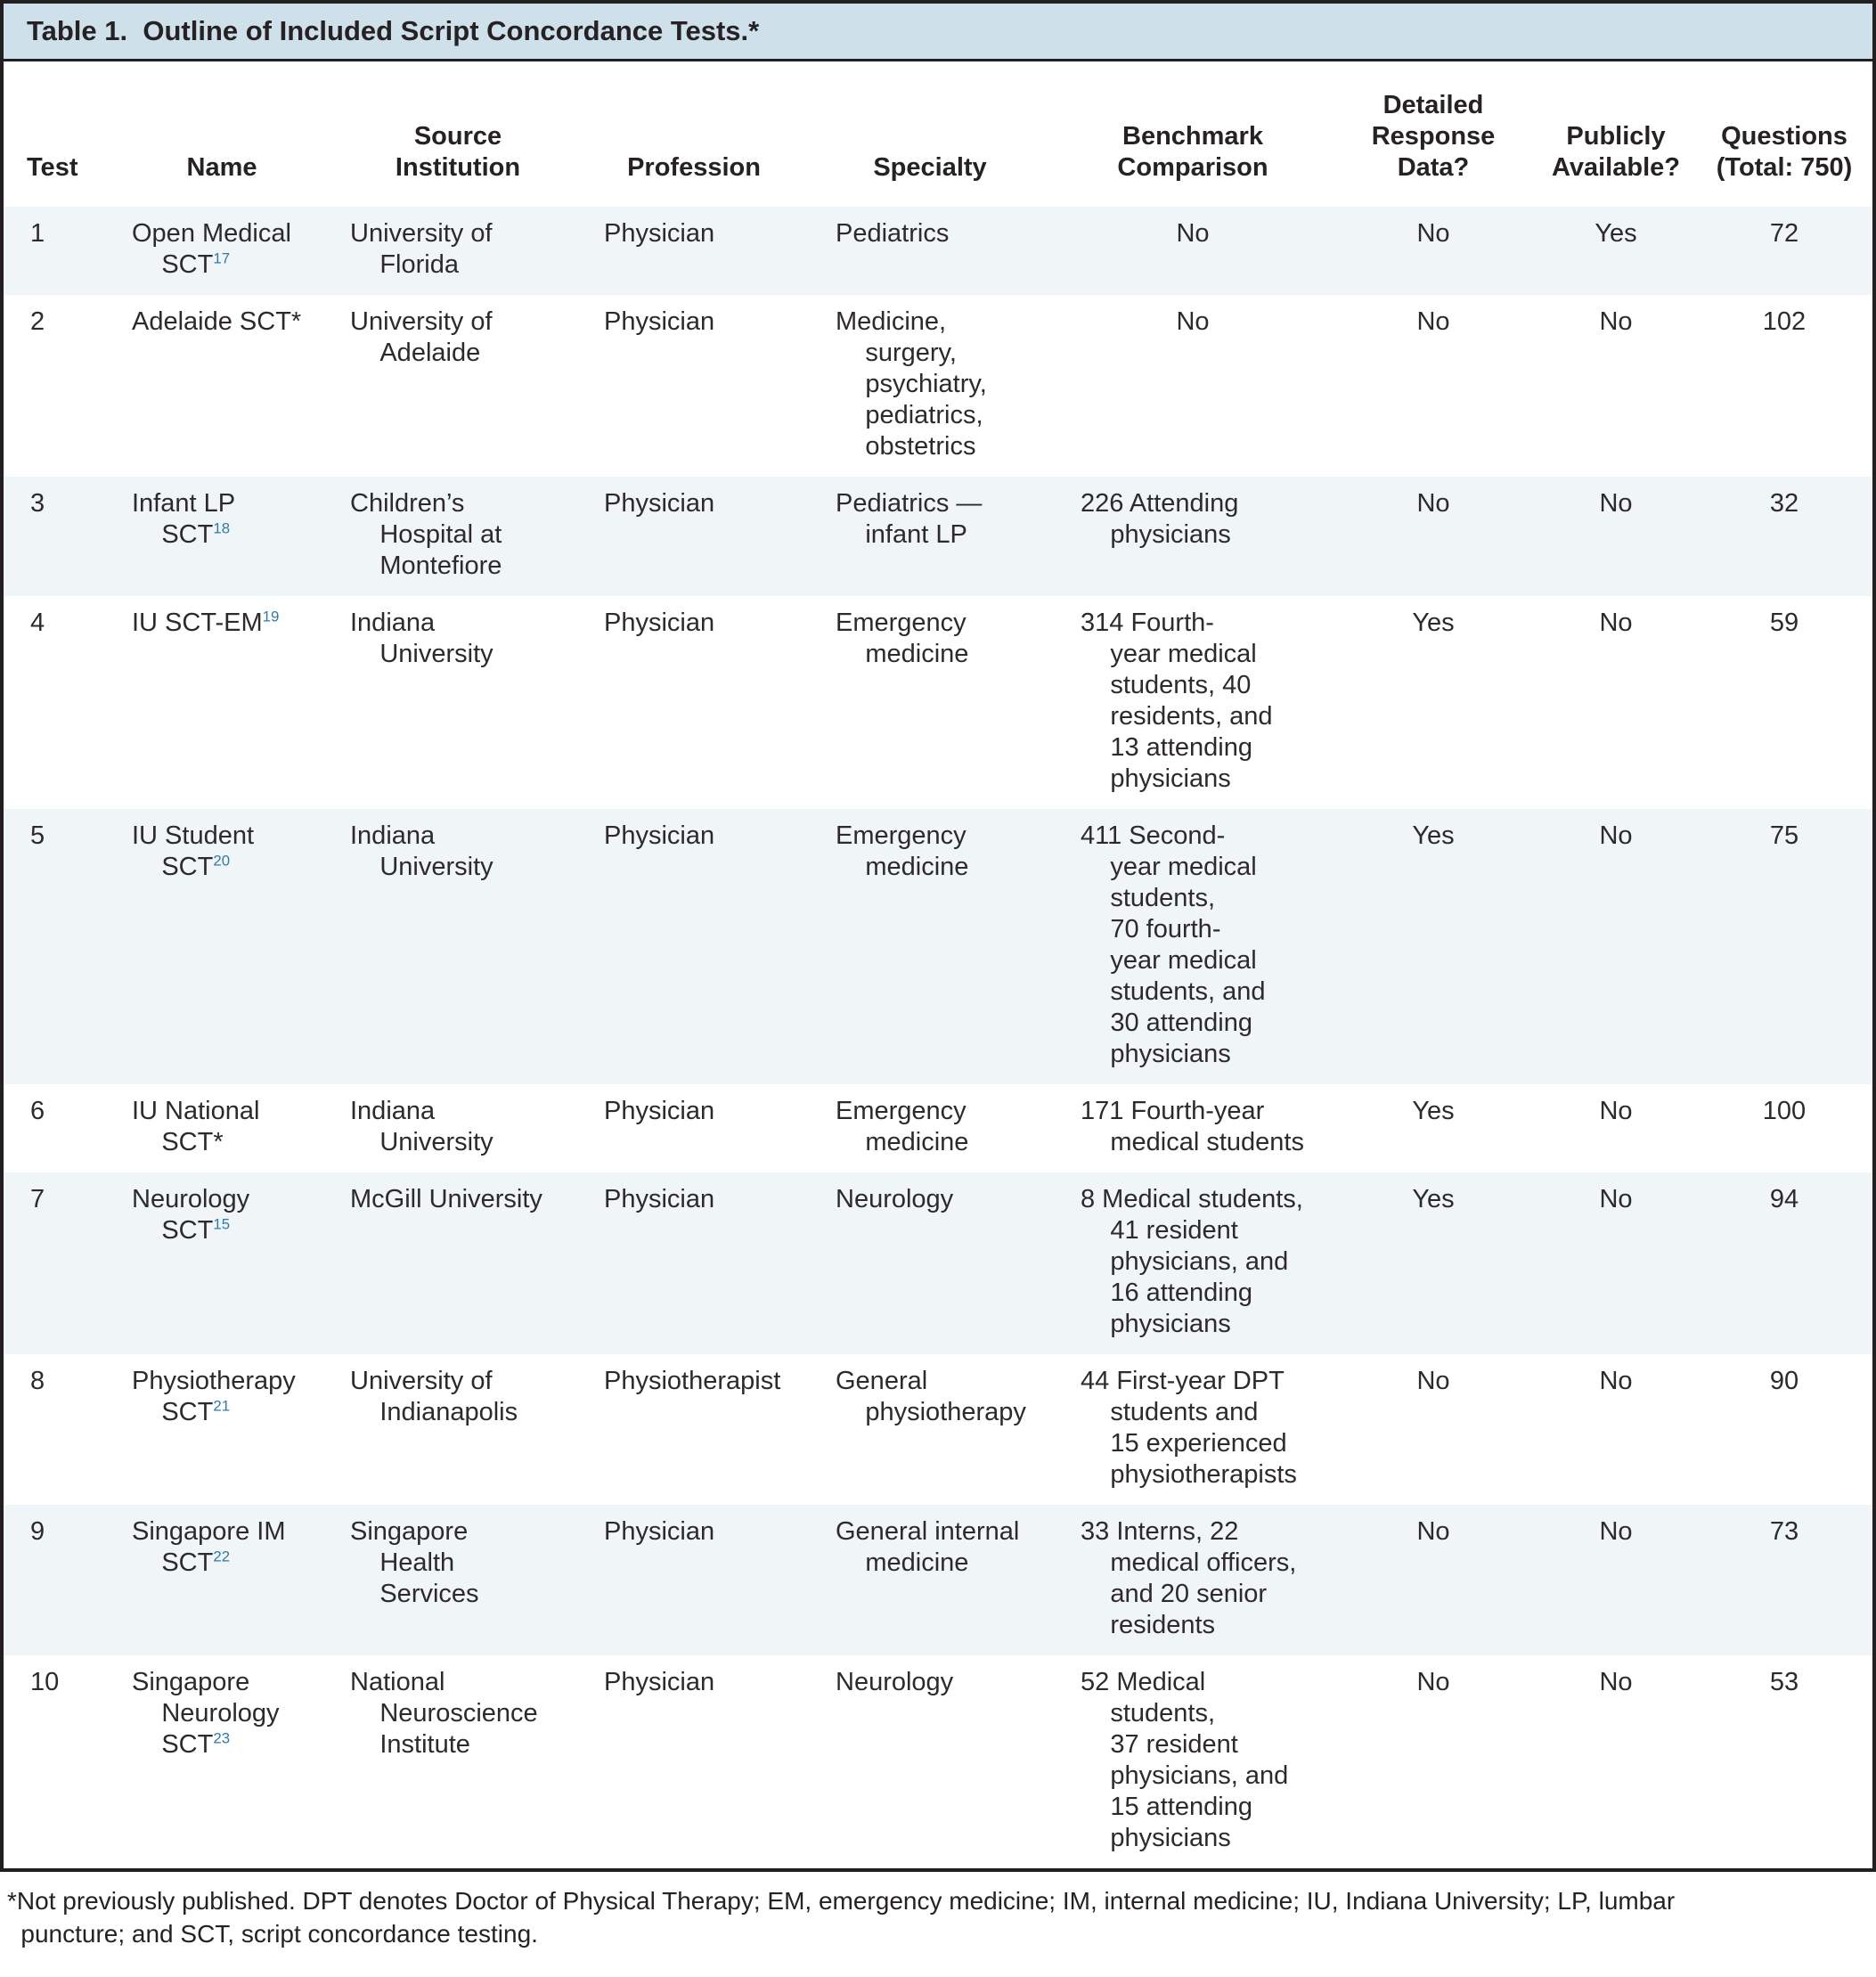 The height and width of the screenshot is (1977, 1876). What do you see at coordinates (1784, 1111) in the screenshot?
I see `cell-questions: 100` at bounding box center [1784, 1111].